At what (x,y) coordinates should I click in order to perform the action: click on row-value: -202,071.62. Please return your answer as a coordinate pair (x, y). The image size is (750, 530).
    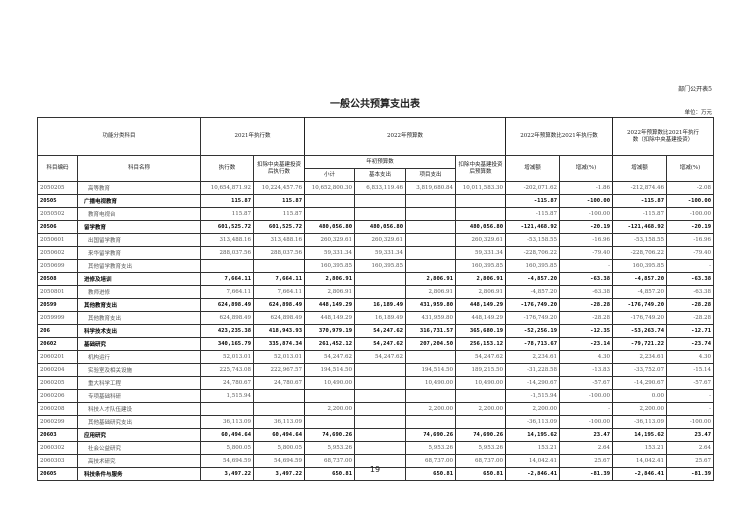
    Looking at the image, I should click on (533, 188).